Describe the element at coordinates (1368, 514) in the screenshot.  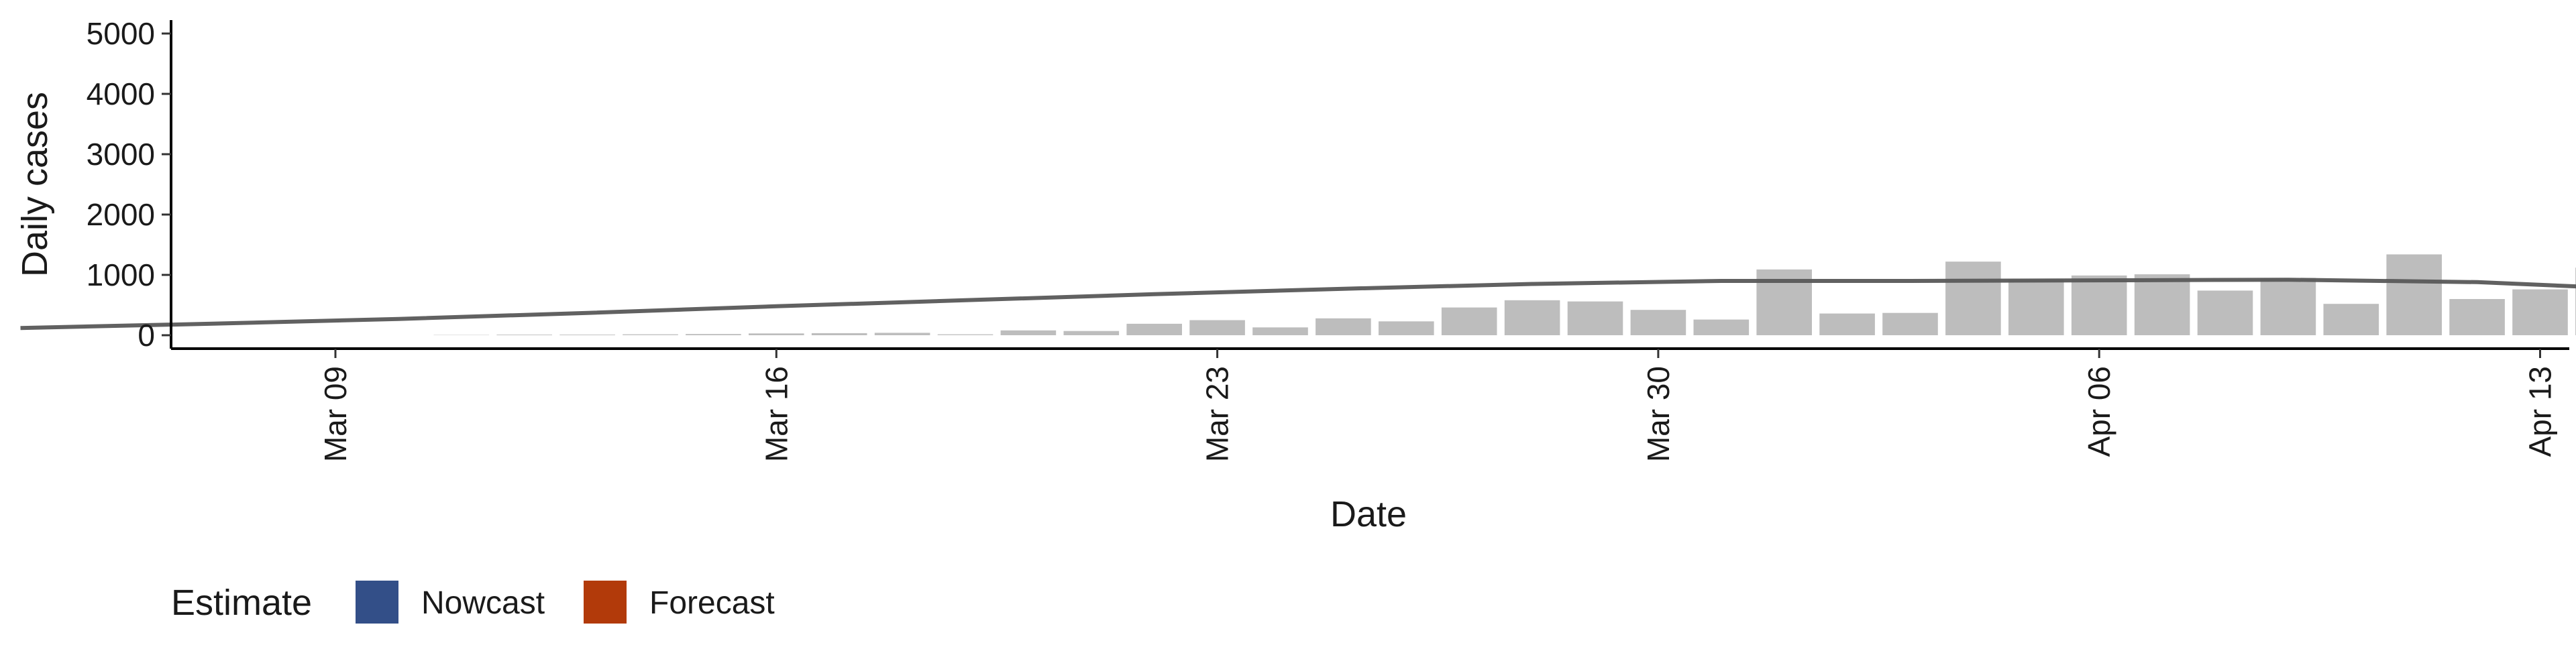
I see `x-axis-title: Date` at that location.